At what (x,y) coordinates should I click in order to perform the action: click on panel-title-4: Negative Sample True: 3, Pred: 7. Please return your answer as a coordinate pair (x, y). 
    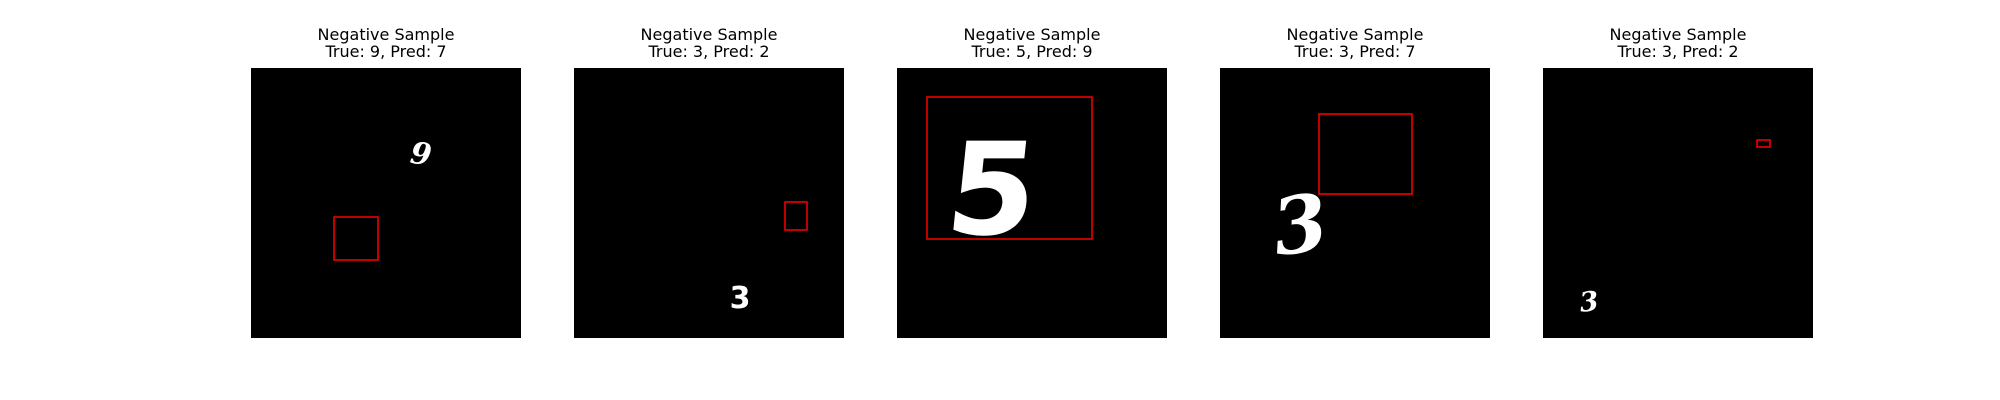
    Looking at the image, I should click on (1355, 43).